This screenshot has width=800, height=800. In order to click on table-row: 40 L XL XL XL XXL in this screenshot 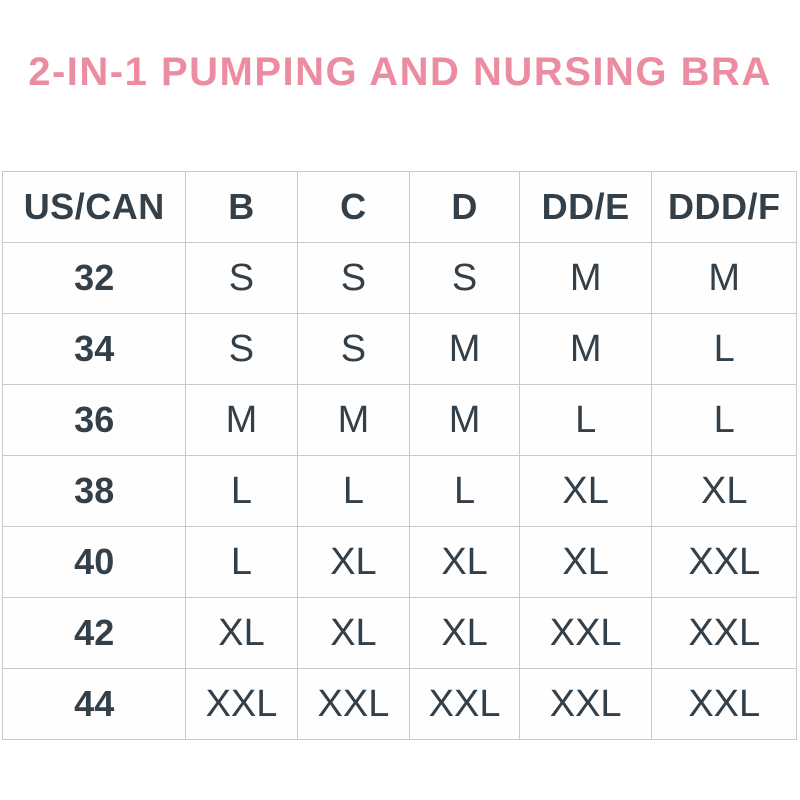, I will do `click(399, 562)`.